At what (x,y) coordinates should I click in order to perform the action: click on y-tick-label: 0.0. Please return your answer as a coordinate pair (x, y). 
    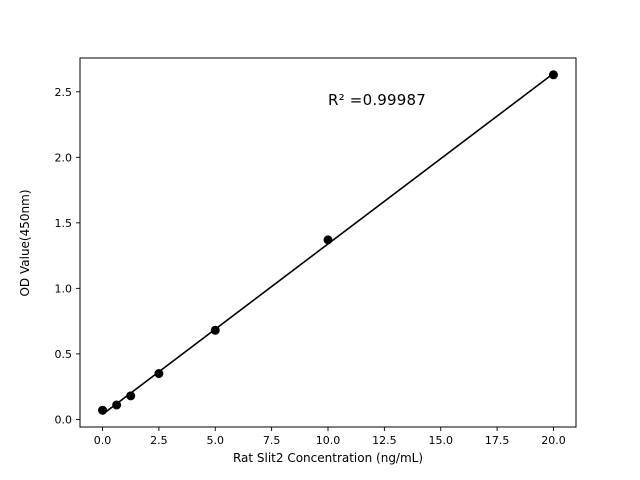
    Looking at the image, I should click on (64, 419).